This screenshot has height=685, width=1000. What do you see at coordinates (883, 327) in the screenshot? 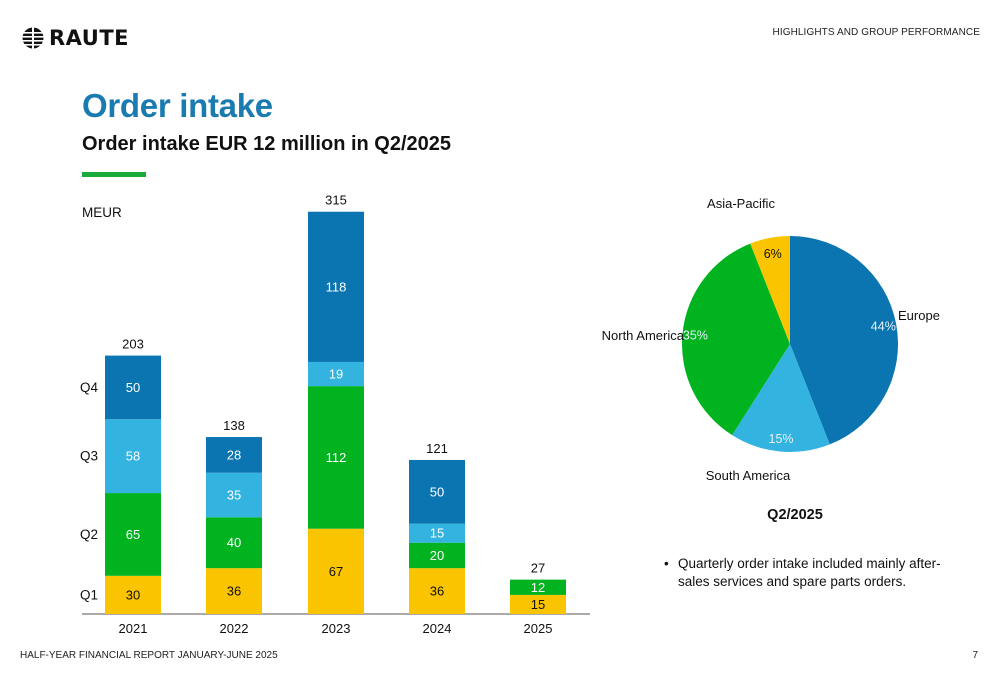
I see `pie-percent-label-europe: 44%` at bounding box center [883, 327].